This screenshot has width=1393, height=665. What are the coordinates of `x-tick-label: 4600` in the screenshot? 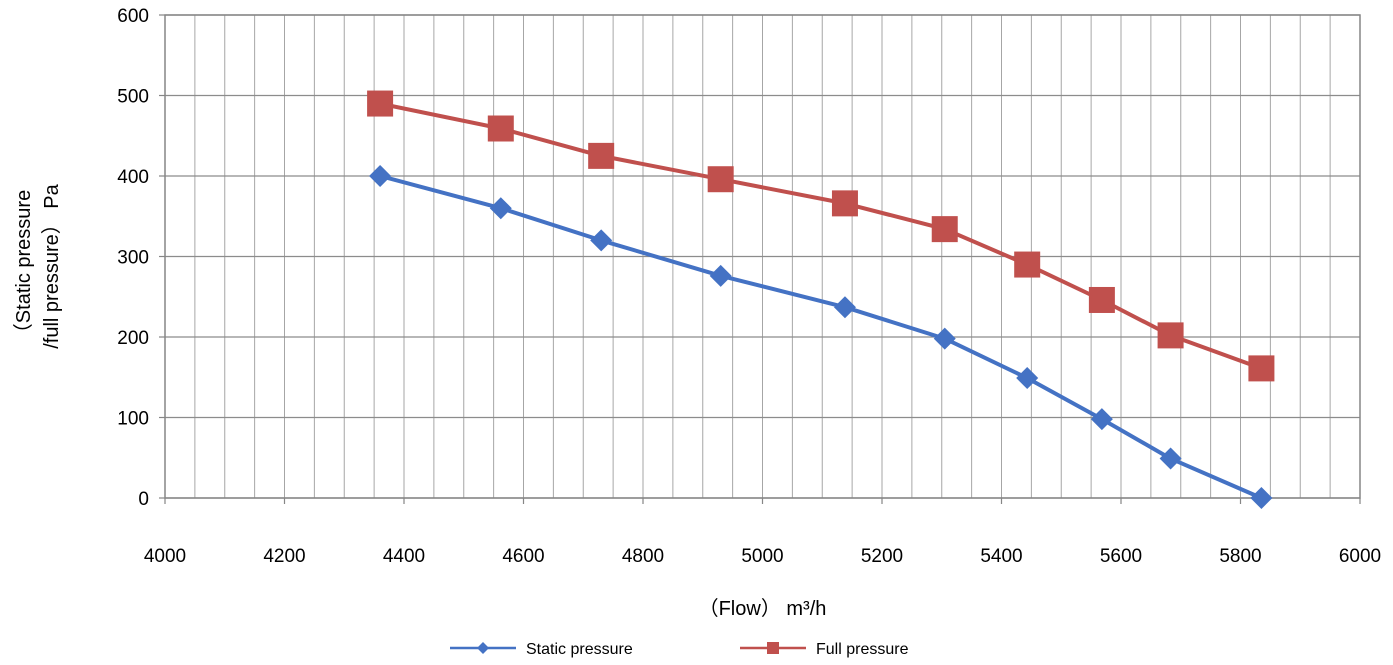 It's located at (523, 556).